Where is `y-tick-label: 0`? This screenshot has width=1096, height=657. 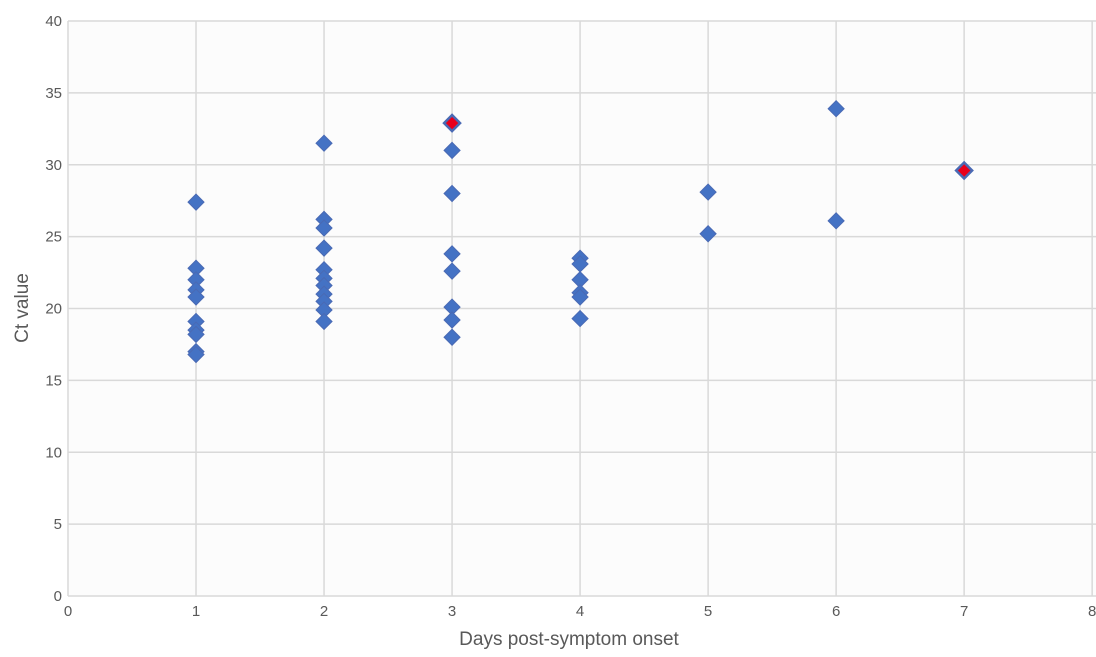
y-tick-label: 0 is located at coordinates (58, 596).